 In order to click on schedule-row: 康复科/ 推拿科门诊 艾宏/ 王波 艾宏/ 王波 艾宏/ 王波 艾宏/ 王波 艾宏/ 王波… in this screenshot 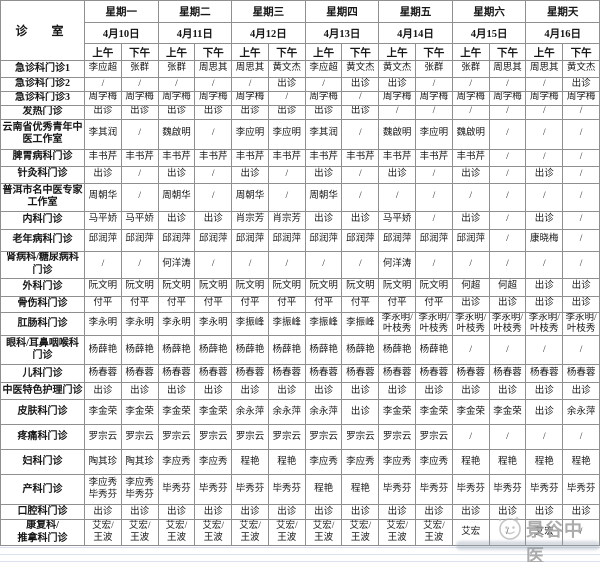, I will do `click(300, 533)`.